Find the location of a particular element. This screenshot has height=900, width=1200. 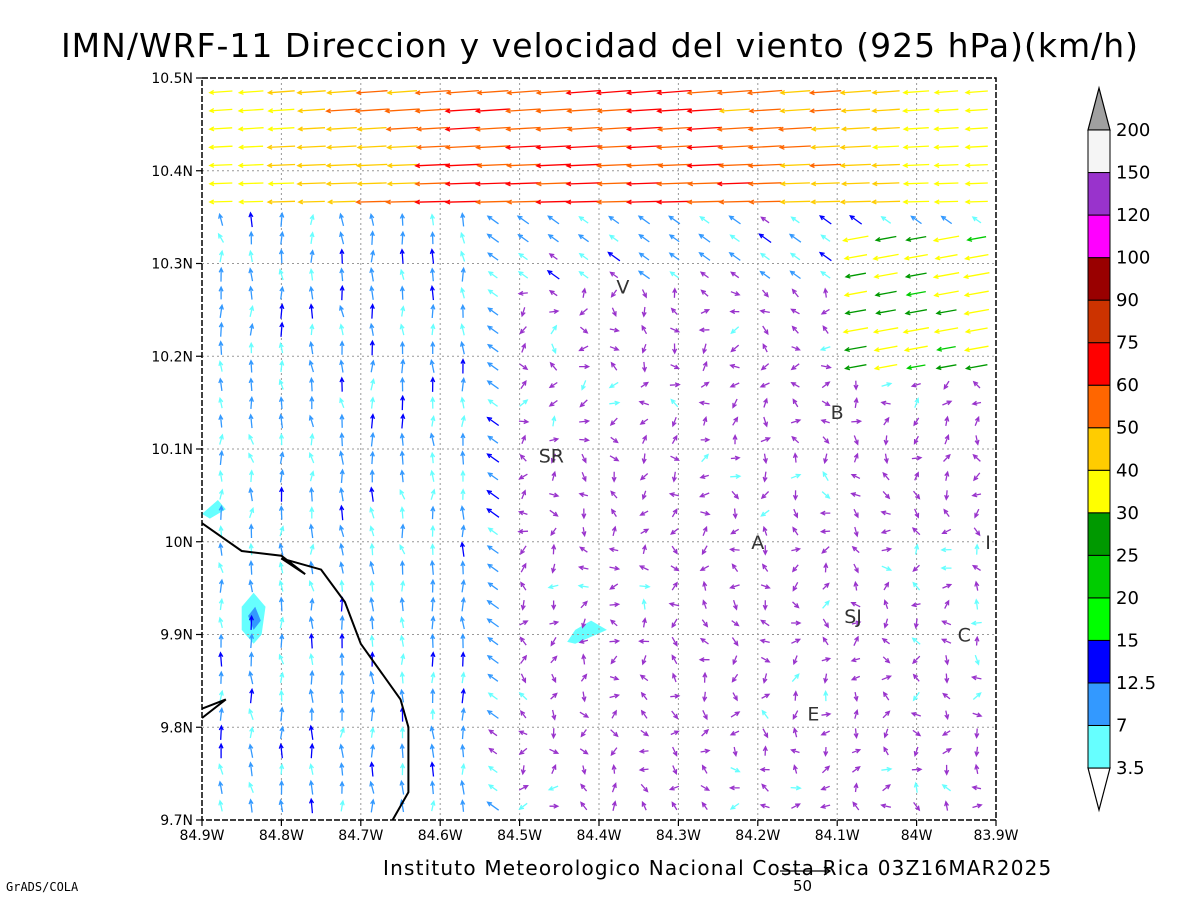

x-tick-label: 84W is located at coordinates (917, 836).